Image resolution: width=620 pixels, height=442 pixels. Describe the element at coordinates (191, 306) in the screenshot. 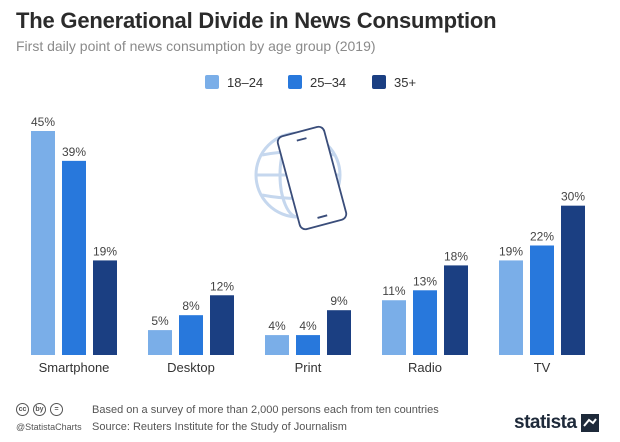

I see `value-label-desktop-1: 8%` at that location.